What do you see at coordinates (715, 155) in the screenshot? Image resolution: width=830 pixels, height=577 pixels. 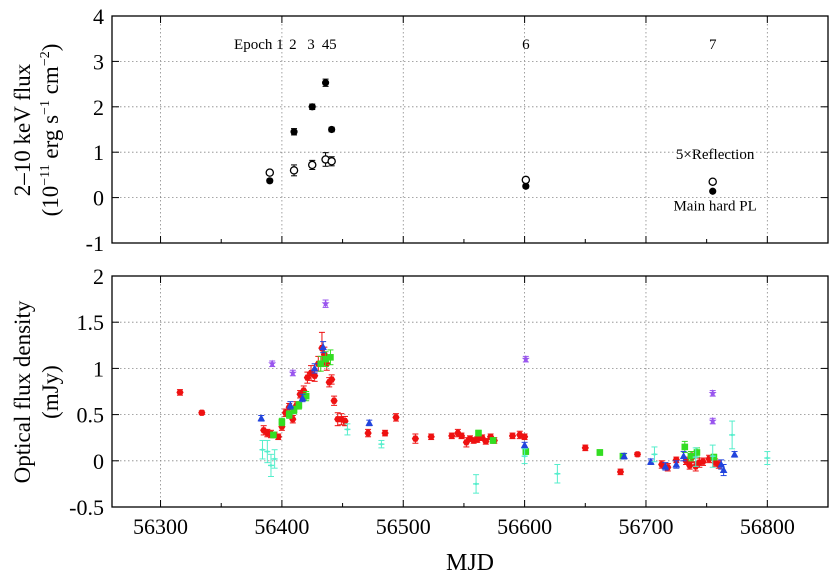 I see `annotation-reflection: 5×Reflection` at bounding box center [715, 155].